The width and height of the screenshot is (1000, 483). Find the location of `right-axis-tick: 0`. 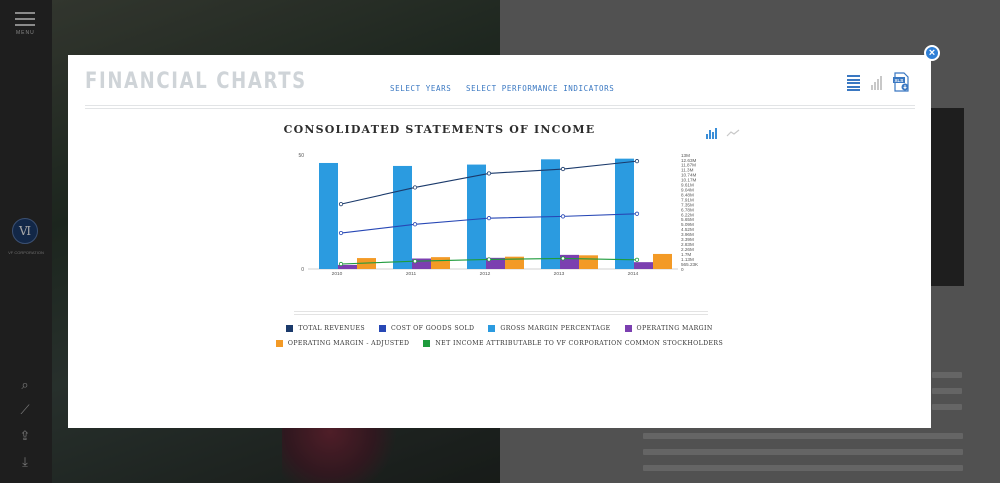

right-axis-tick: 0 is located at coordinates (682, 269).